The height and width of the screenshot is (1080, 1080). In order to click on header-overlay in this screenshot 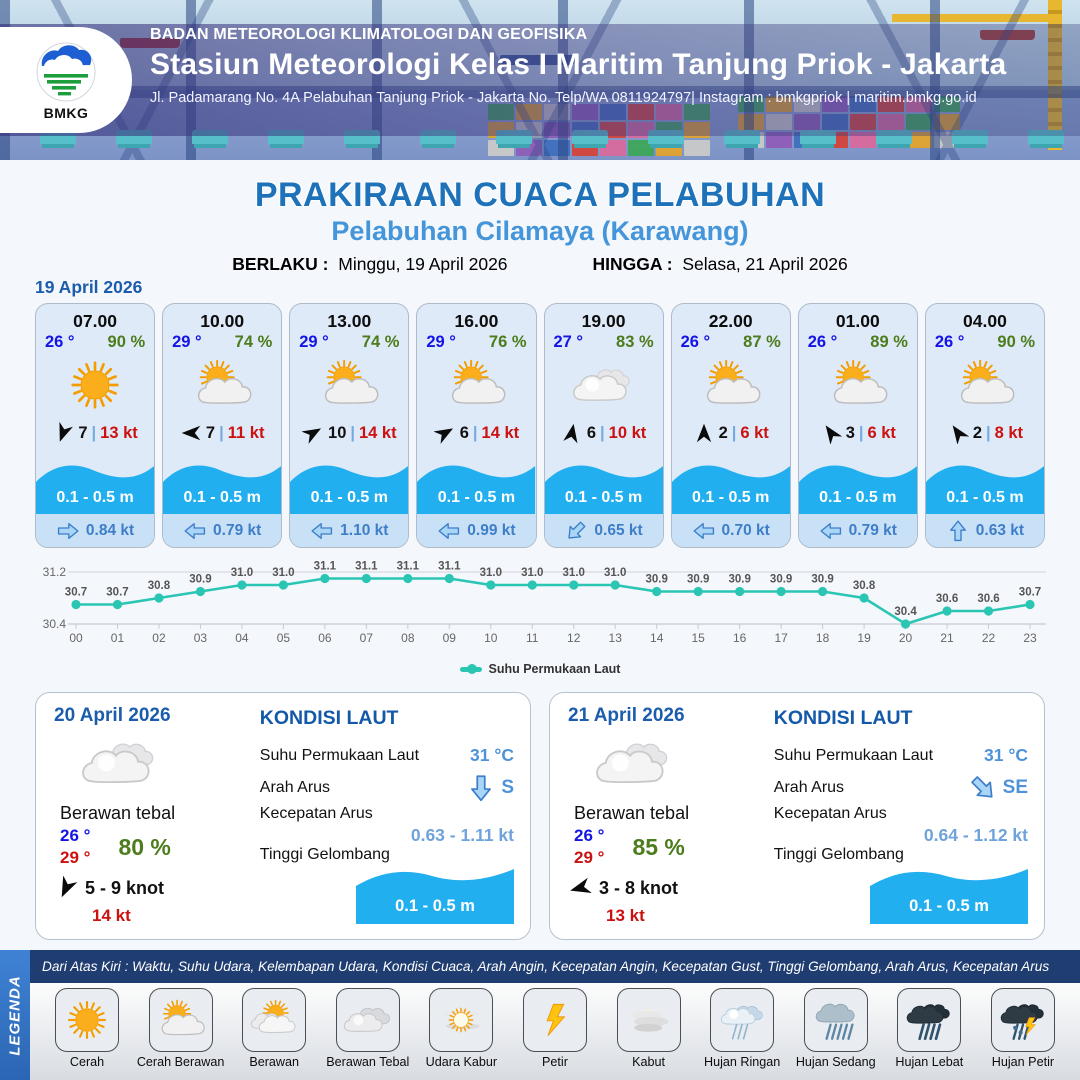, I will do `click(540, 80)`.